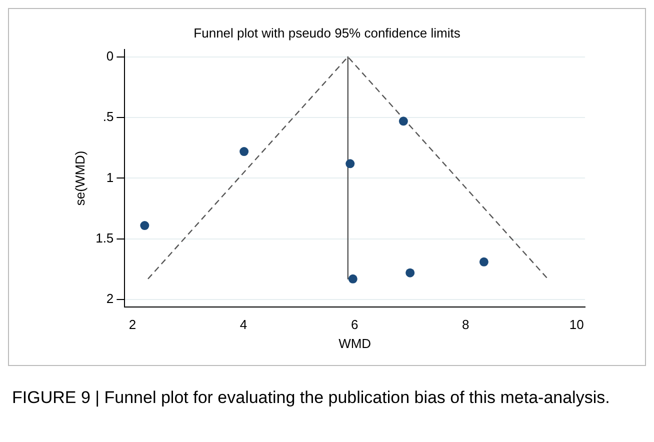 The height and width of the screenshot is (442, 654). What do you see at coordinates (105, 238) in the screenshot?
I see `y-tick-label: 1.5` at bounding box center [105, 238].